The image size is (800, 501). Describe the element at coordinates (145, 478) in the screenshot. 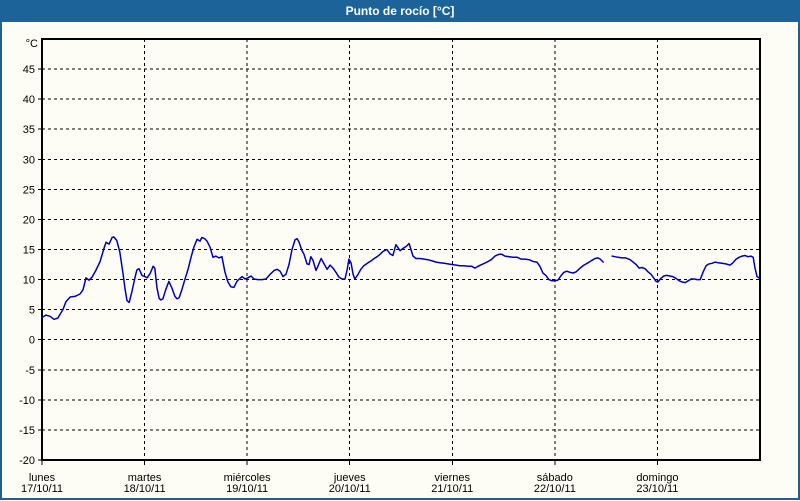

I see `x-day-label: martes` at that location.